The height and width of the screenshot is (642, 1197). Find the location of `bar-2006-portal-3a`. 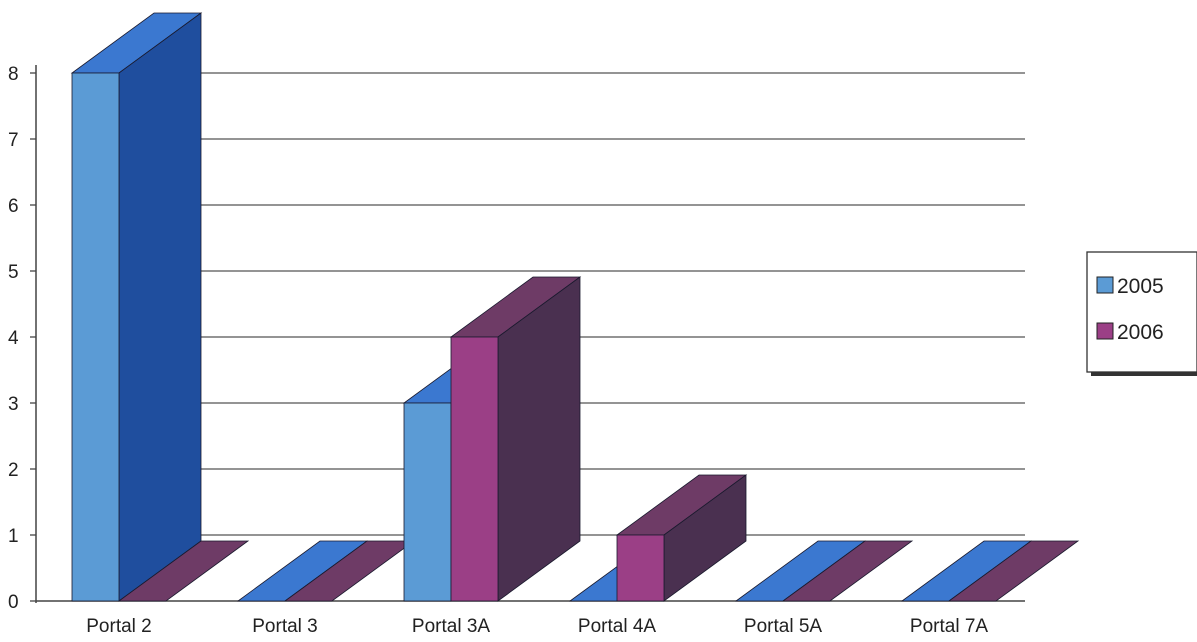

bar-2006-portal-3a is located at coordinates (515, 439).